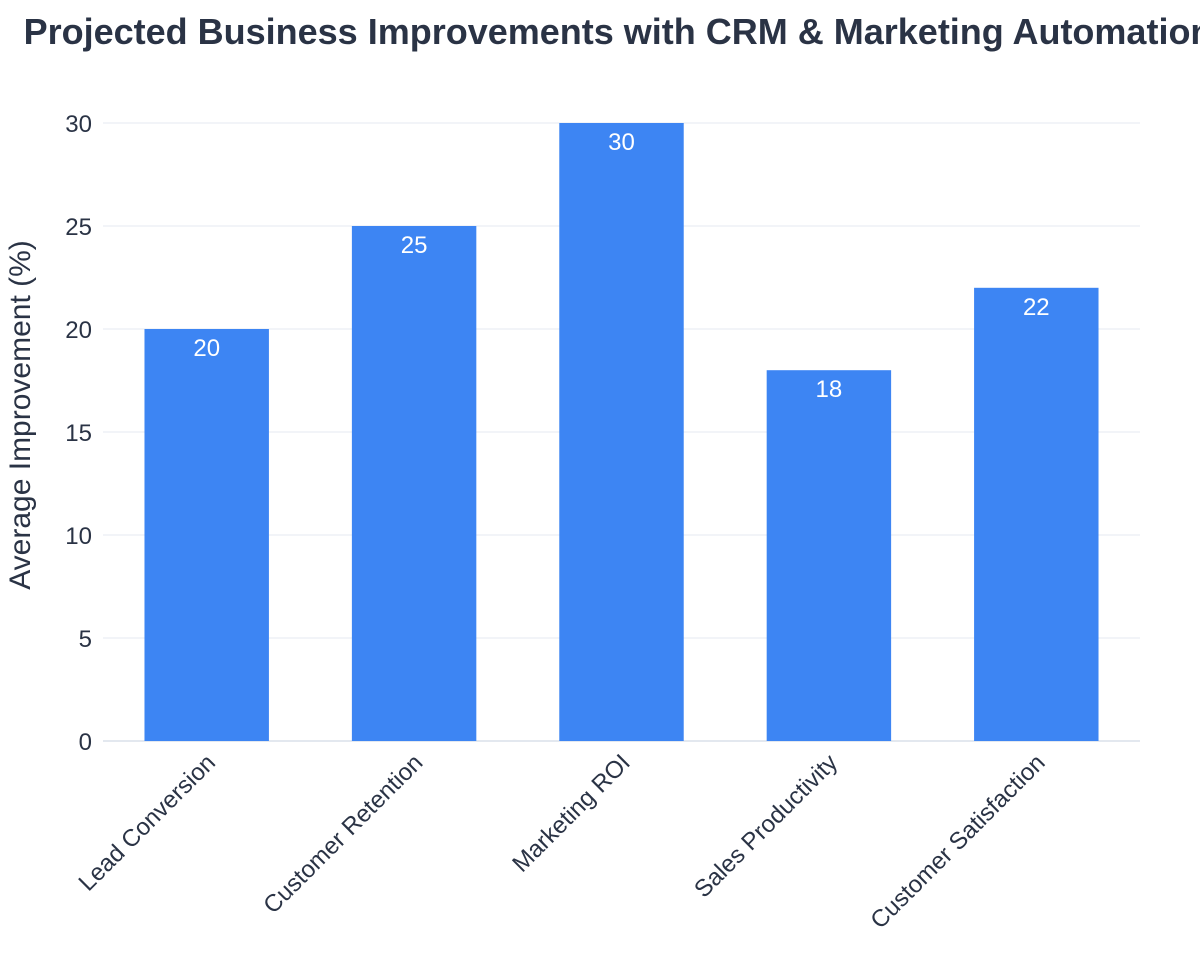 The image size is (1200, 975). What do you see at coordinates (85, 639) in the screenshot?
I see `y-tick-label: 5` at bounding box center [85, 639].